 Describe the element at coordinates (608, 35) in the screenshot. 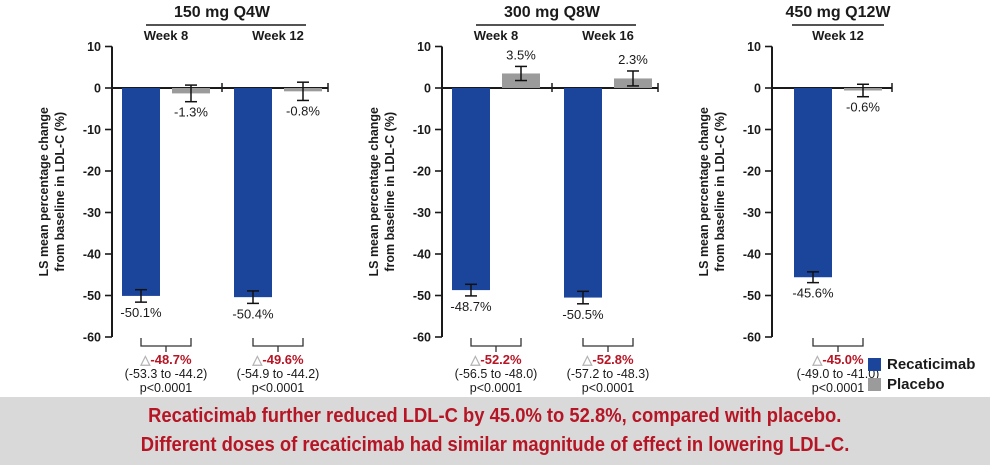

I see `week-label: Week 16` at that location.